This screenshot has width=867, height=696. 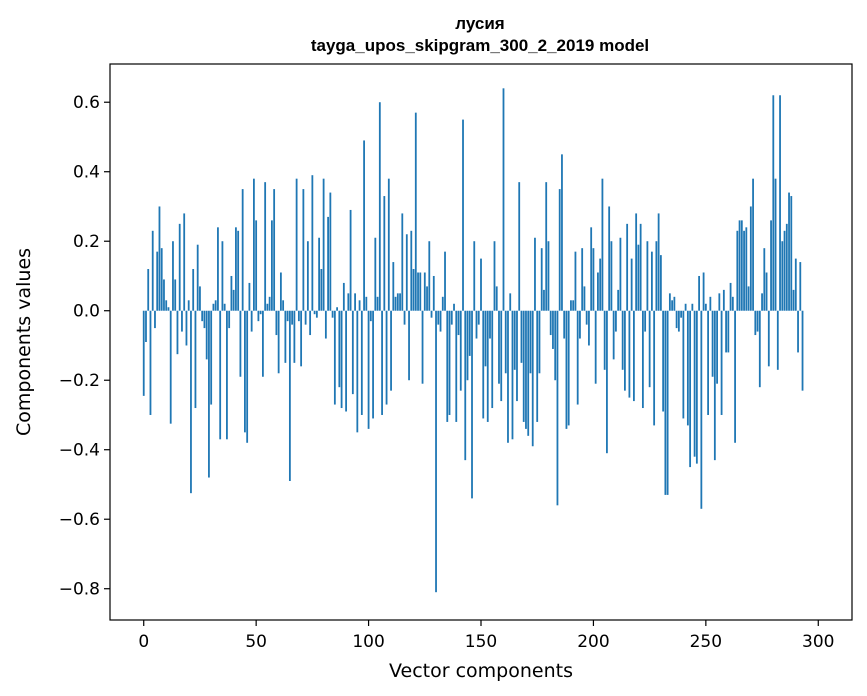 I want to click on y-tick-label-3: 0.0, so click(x=86, y=312).